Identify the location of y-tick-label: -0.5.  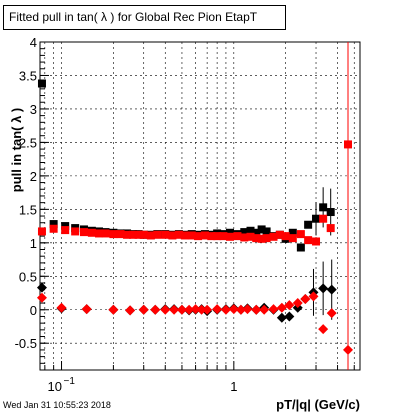
(26, 343).